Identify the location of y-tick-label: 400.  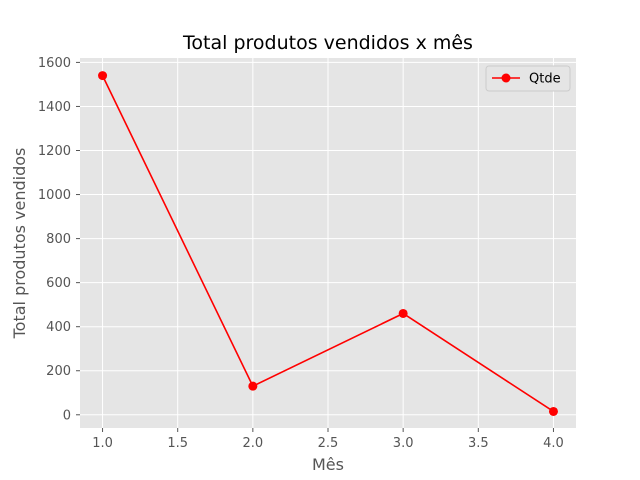
(58, 327).